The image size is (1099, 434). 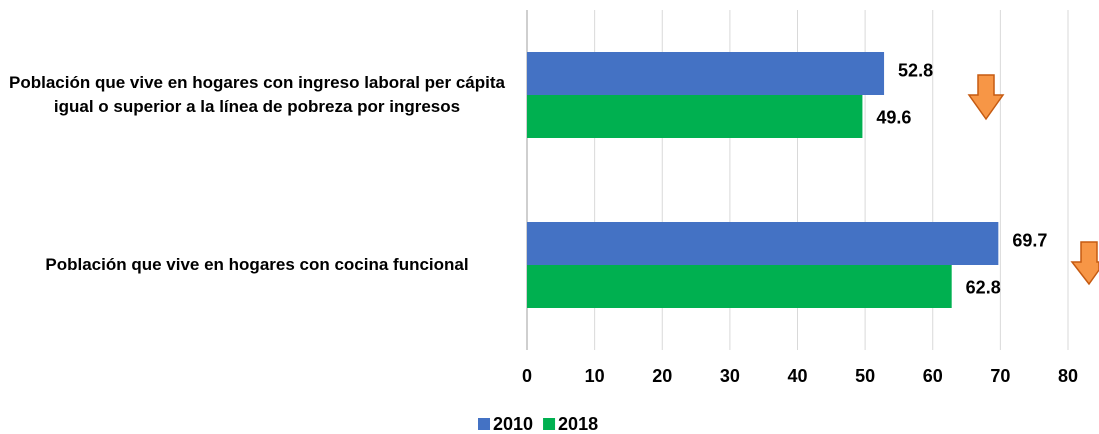 What do you see at coordinates (865, 376) in the screenshot?
I see `x-tick-label: 50` at bounding box center [865, 376].